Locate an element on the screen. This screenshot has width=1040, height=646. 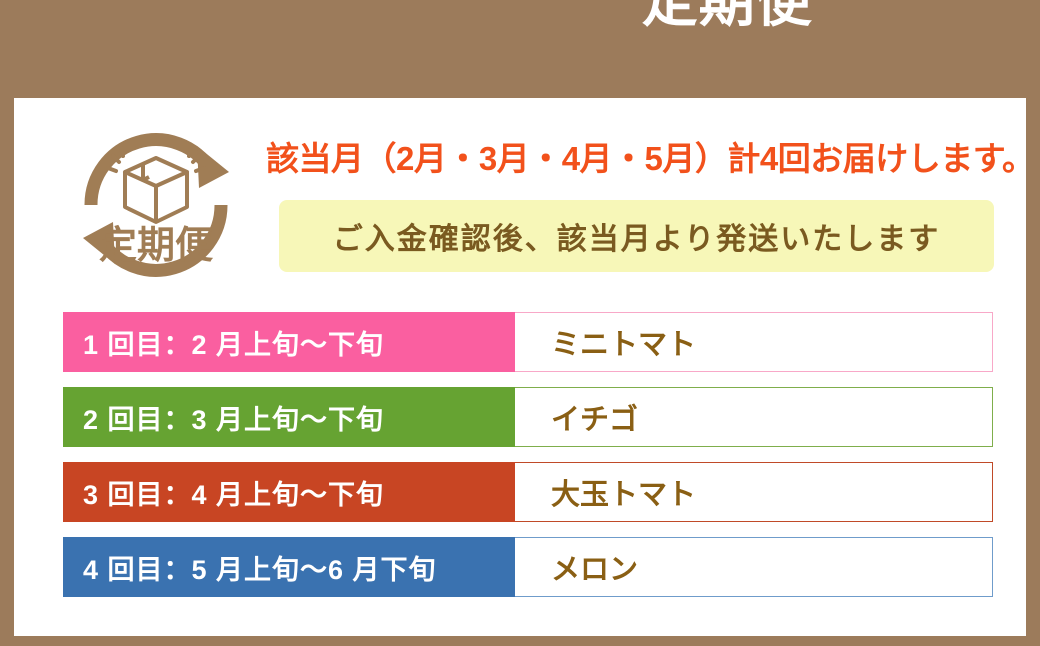
schedule-product-cell-3: 大玉トマト is located at coordinates (754, 492).